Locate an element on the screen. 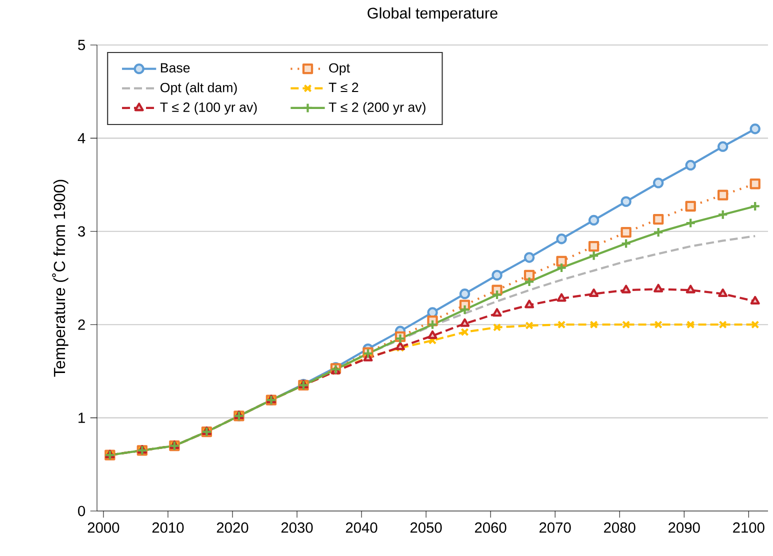  y-axis-title: Temperature (˚C from 1900) is located at coordinates (60, 278).